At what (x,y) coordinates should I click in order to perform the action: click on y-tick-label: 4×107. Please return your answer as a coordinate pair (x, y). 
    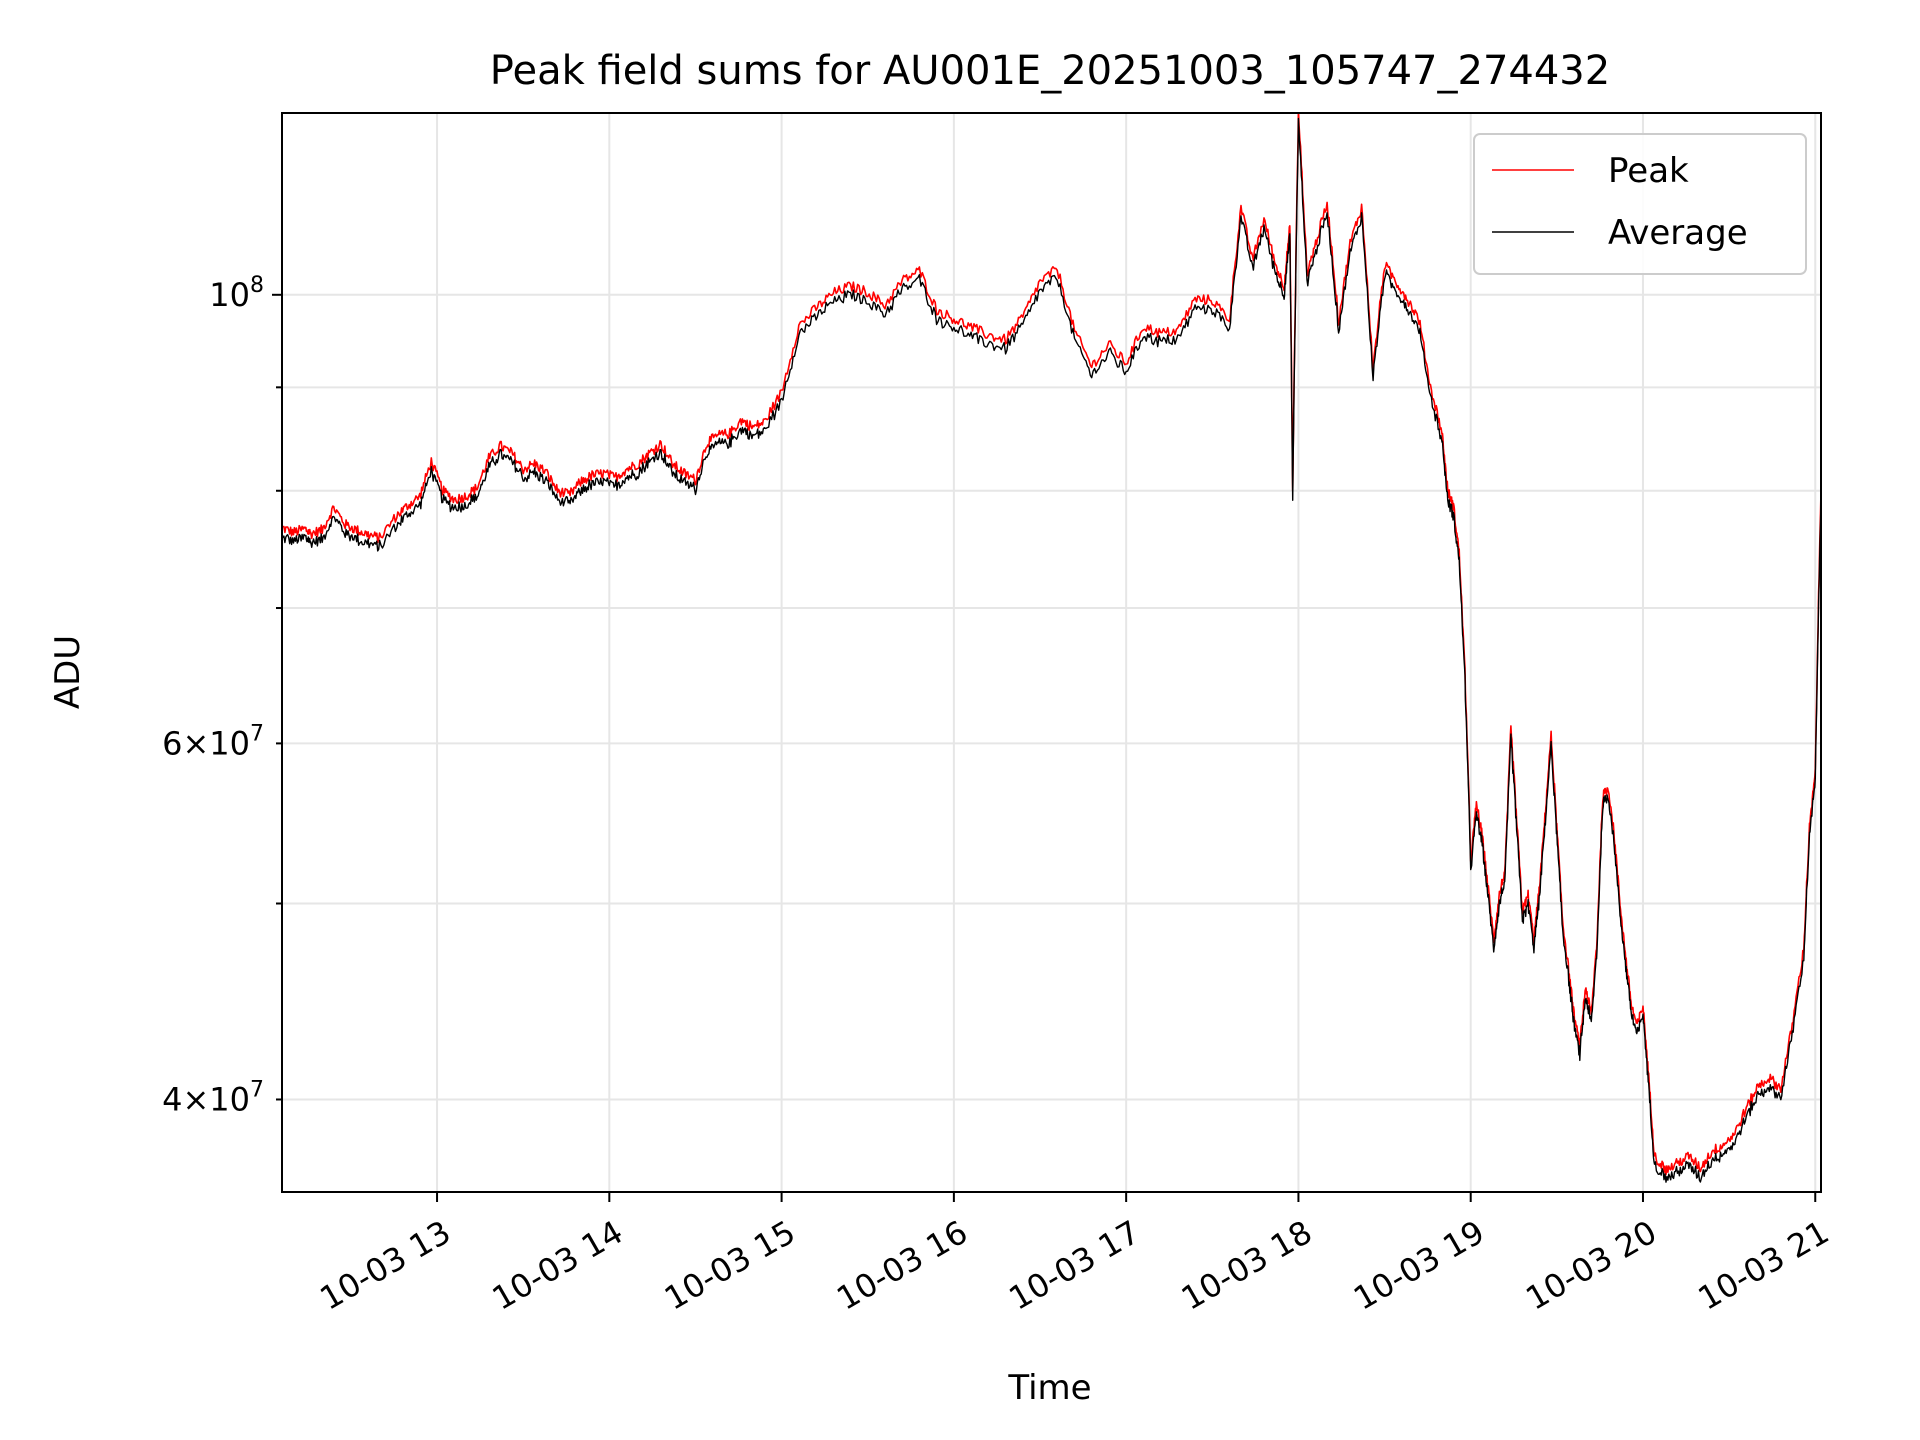
    Looking at the image, I should click on (213, 1097).